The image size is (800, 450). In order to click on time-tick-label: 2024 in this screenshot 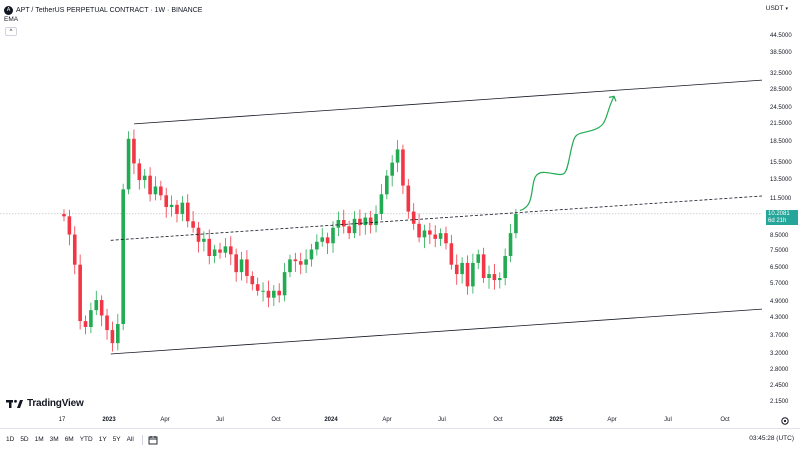, I will do `click(331, 420)`.